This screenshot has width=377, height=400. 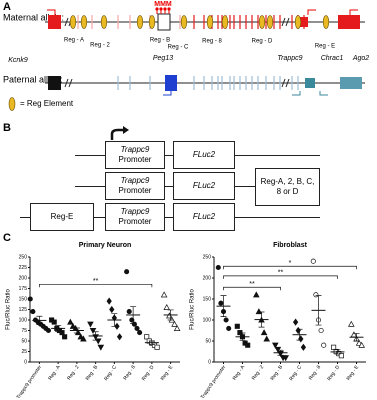 What do you see at coordinates (290, 263) in the screenshot?
I see `sig-label: *` at bounding box center [290, 263].